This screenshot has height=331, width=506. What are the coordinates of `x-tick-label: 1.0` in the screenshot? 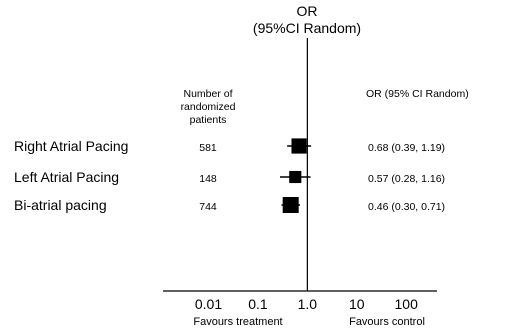 It's located at (308, 304).